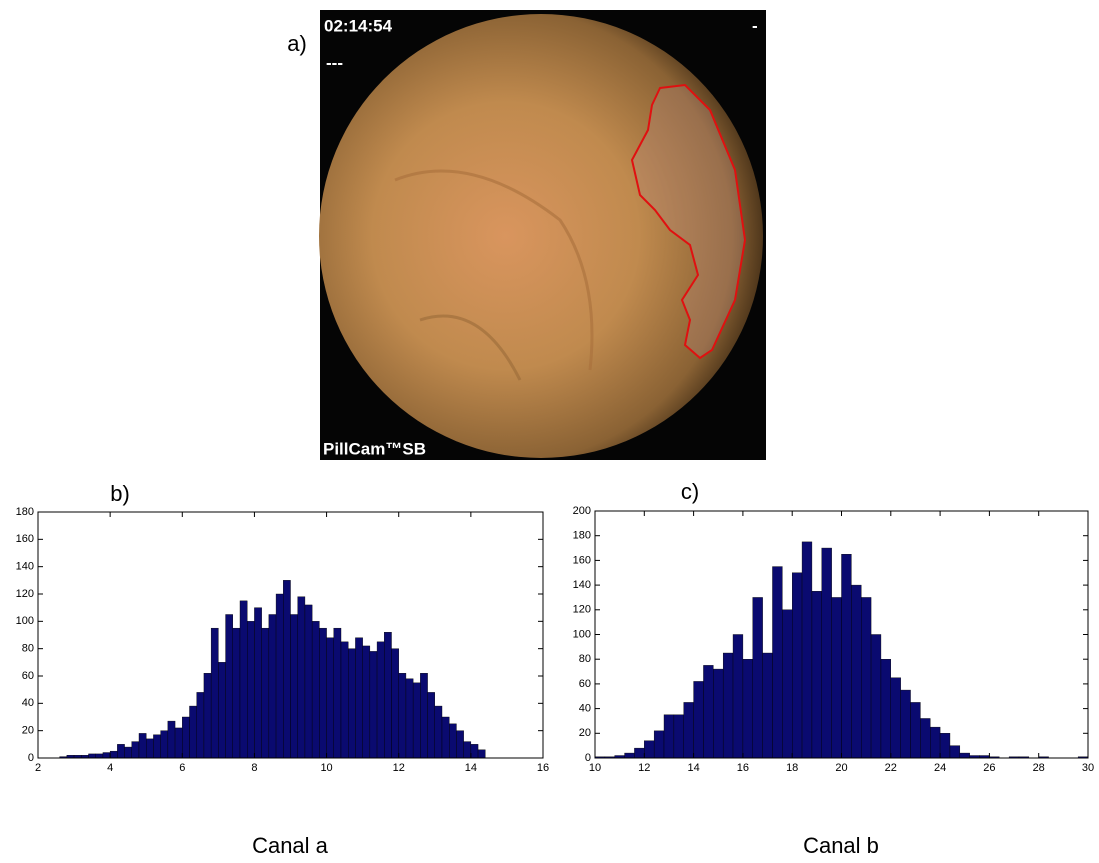  Describe the element at coordinates (582, 536) in the screenshot. I see `y-tick-label: 180` at that location.